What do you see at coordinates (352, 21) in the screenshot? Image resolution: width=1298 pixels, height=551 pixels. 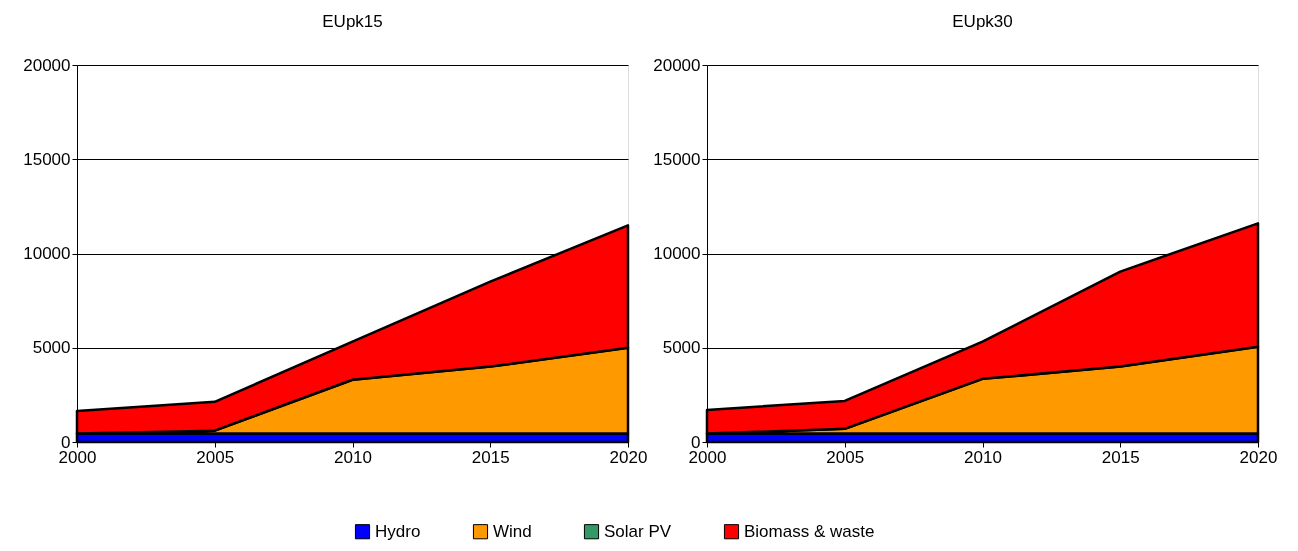 I see `chart-title: EUpk15` at bounding box center [352, 21].